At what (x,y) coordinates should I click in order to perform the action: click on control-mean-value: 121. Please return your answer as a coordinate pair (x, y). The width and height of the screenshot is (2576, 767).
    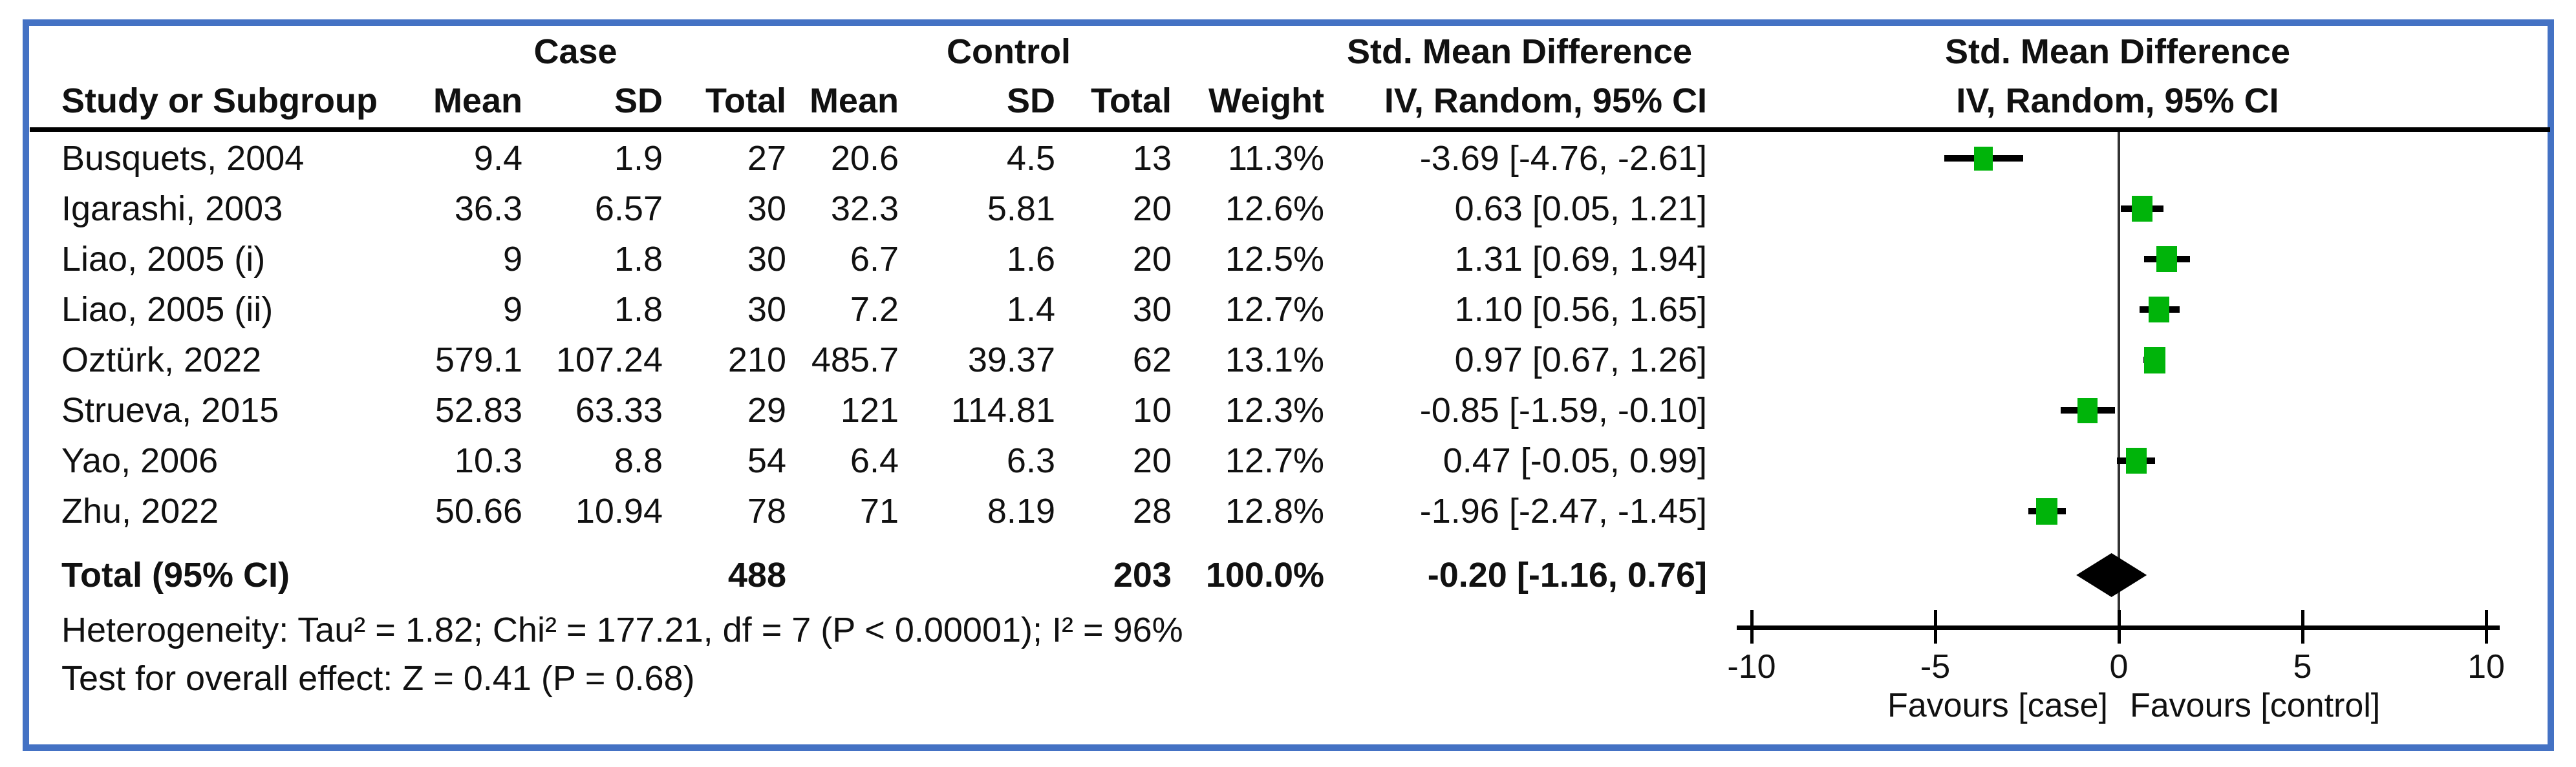
    Looking at the image, I should click on (869, 410).